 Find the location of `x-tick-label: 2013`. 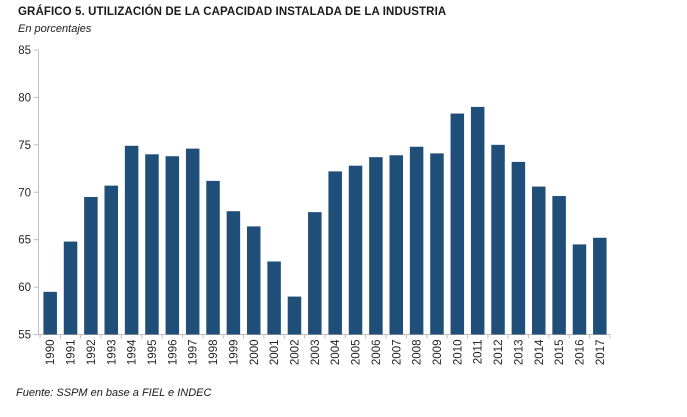

x-tick-label: 2013 is located at coordinates (519, 353).